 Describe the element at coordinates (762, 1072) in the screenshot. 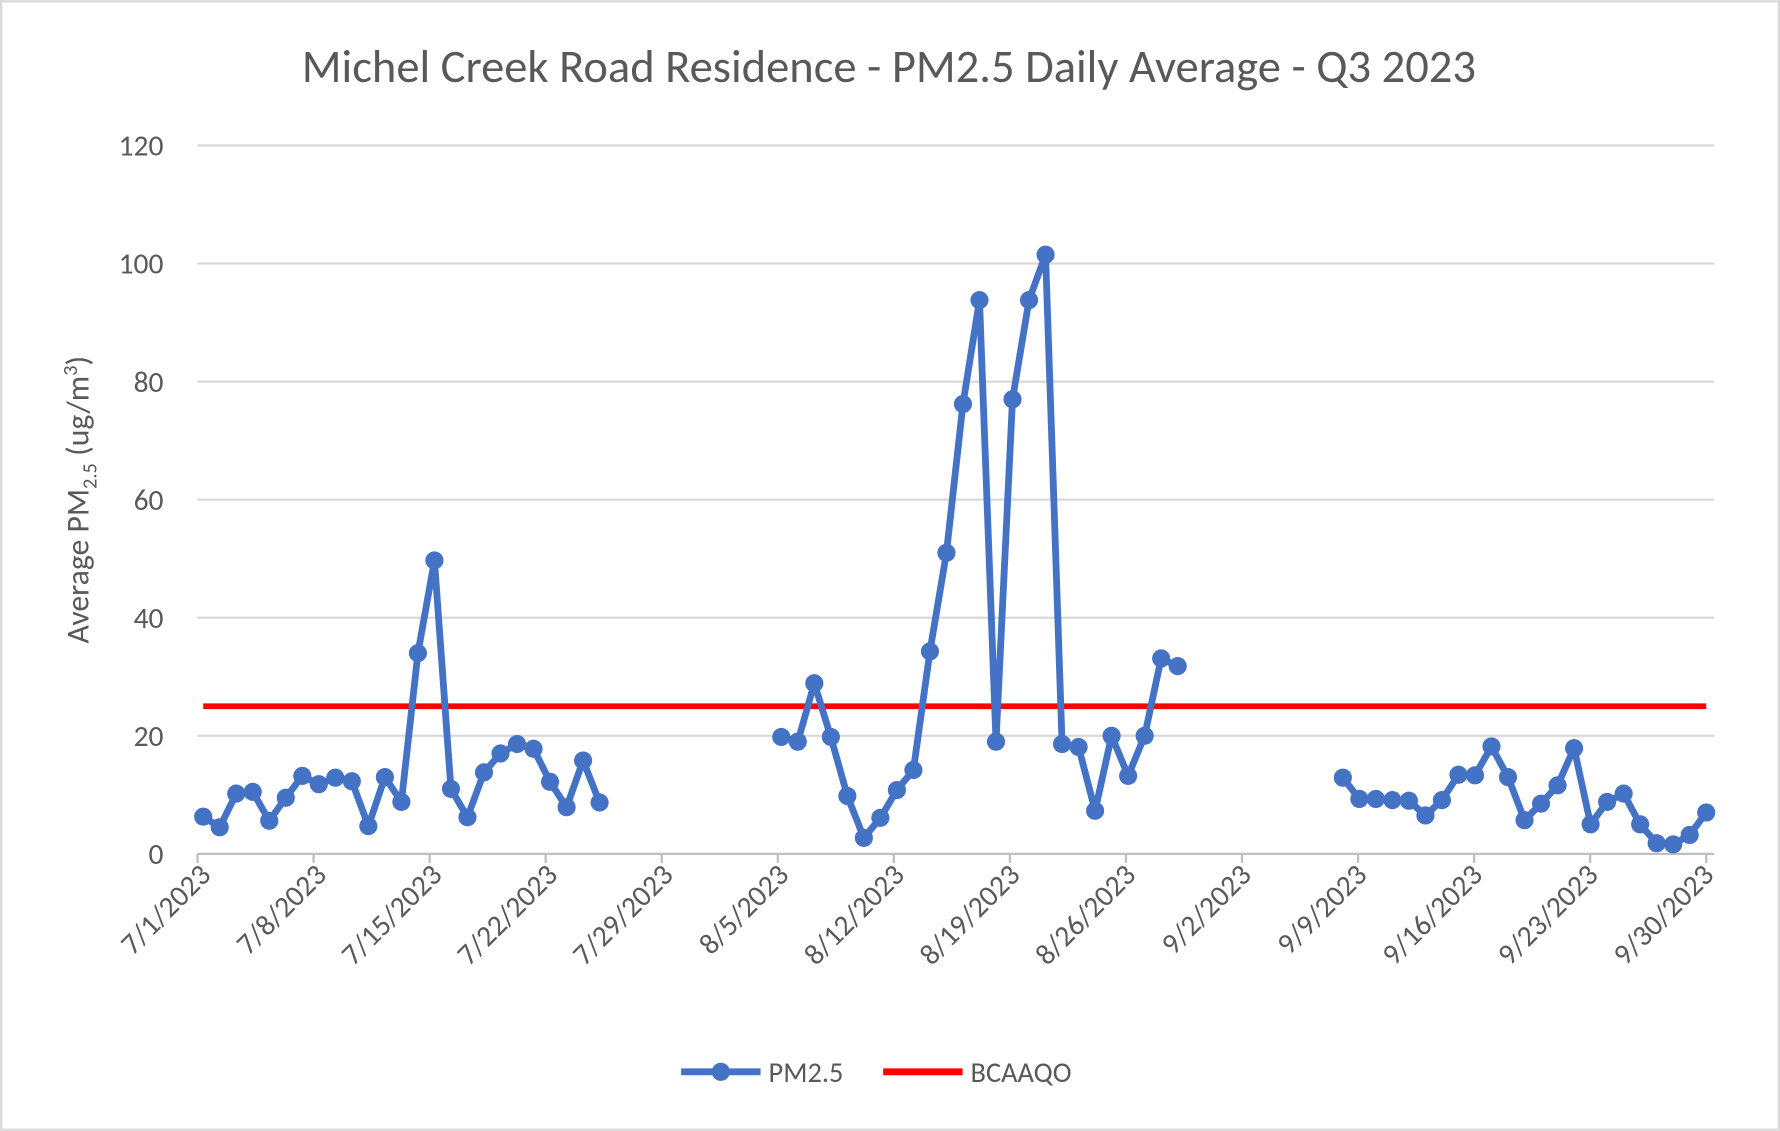

I see `legend-item: PM2.5` at that location.